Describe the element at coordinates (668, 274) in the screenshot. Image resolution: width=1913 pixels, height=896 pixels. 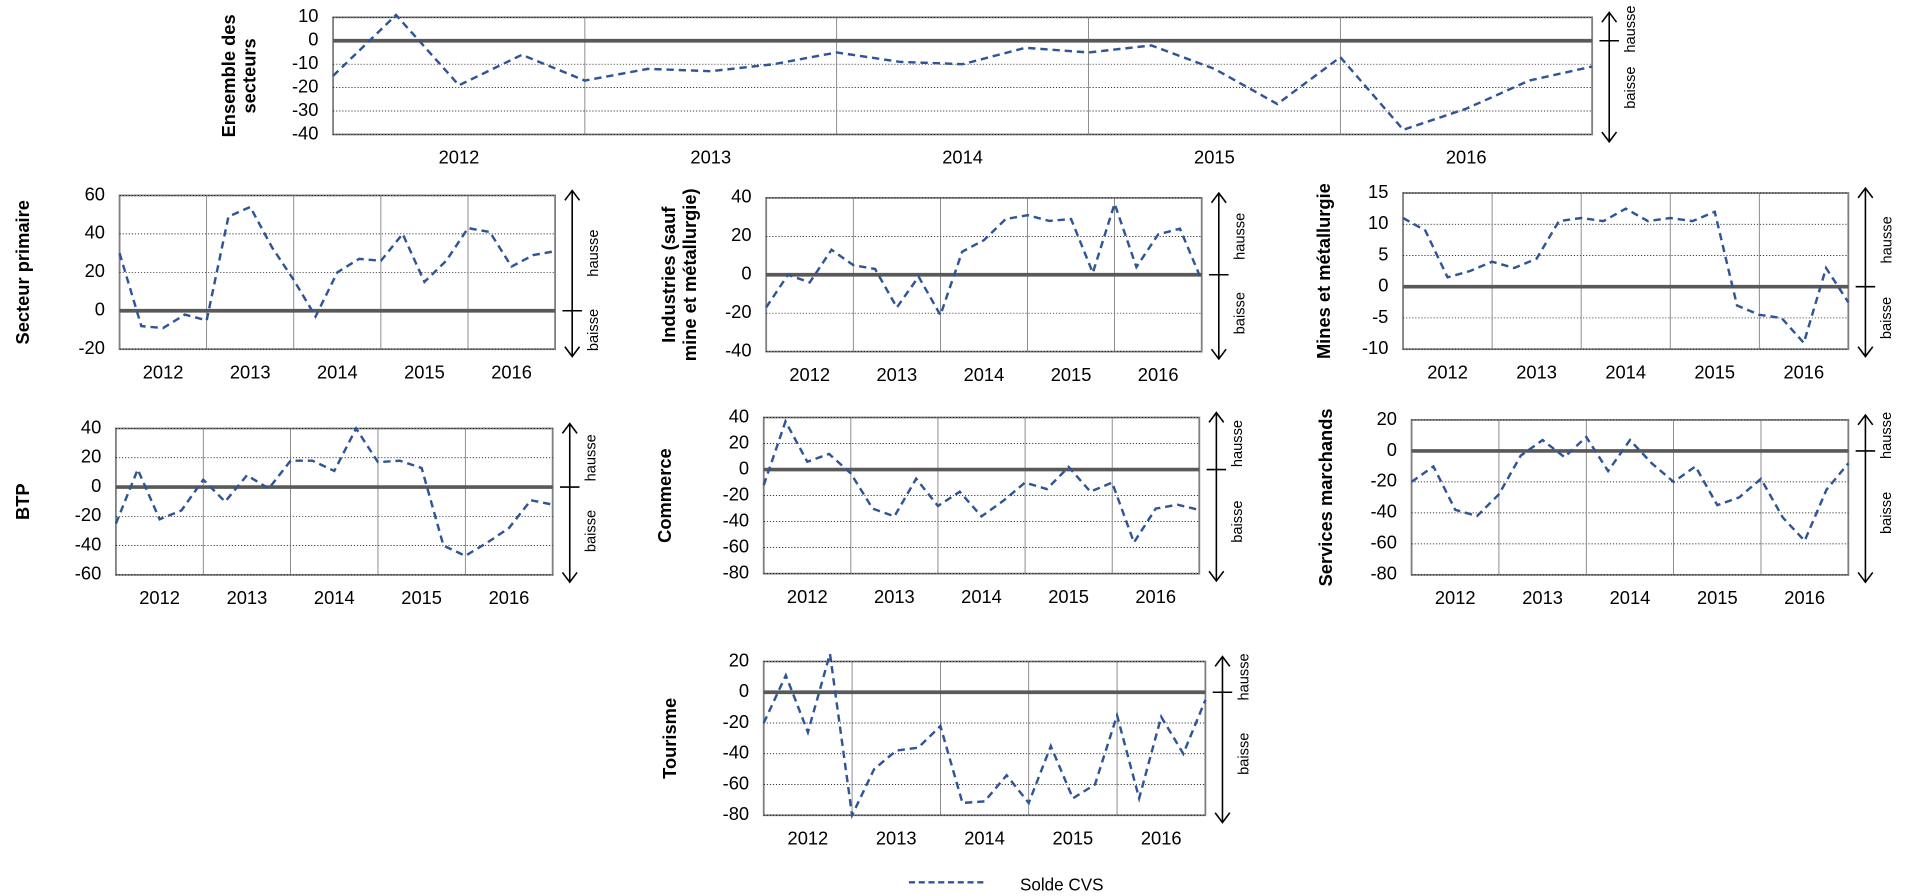
I see `y-axis-label: Industries (sauf` at that location.